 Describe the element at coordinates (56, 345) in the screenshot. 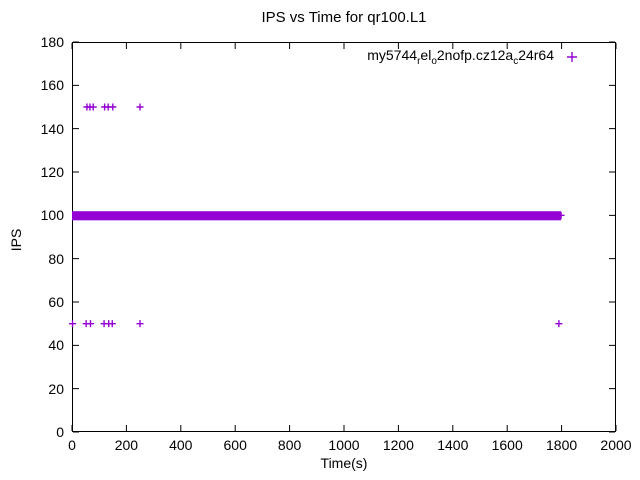

I see `y-tick-label: 40` at that location.